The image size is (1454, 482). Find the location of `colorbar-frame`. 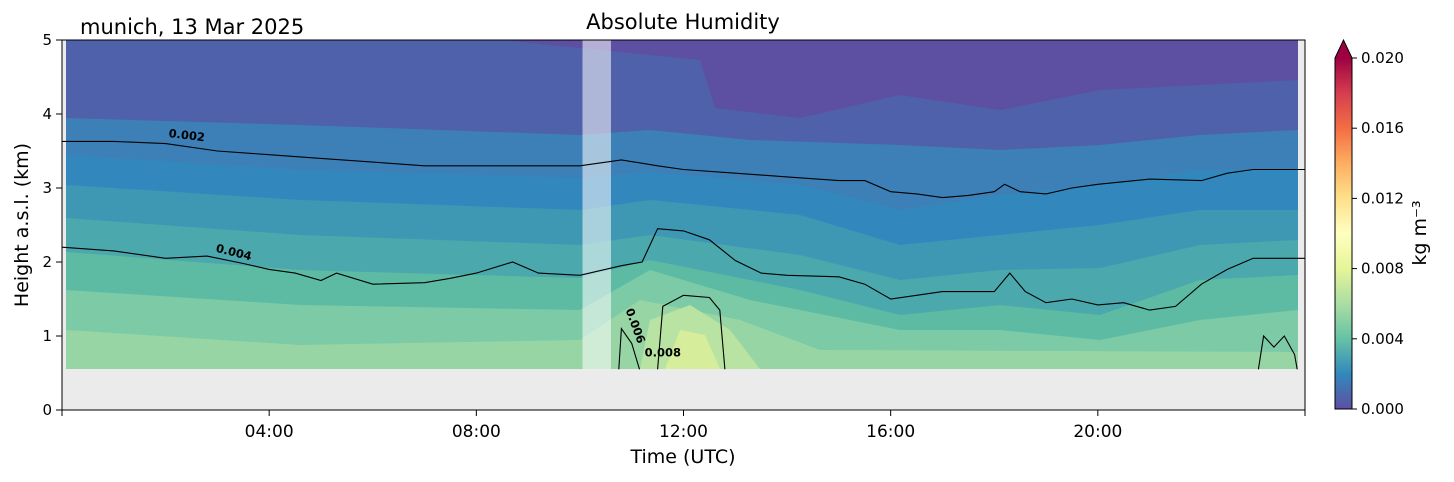

colorbar-frame is located at coordinates (1343, 224).